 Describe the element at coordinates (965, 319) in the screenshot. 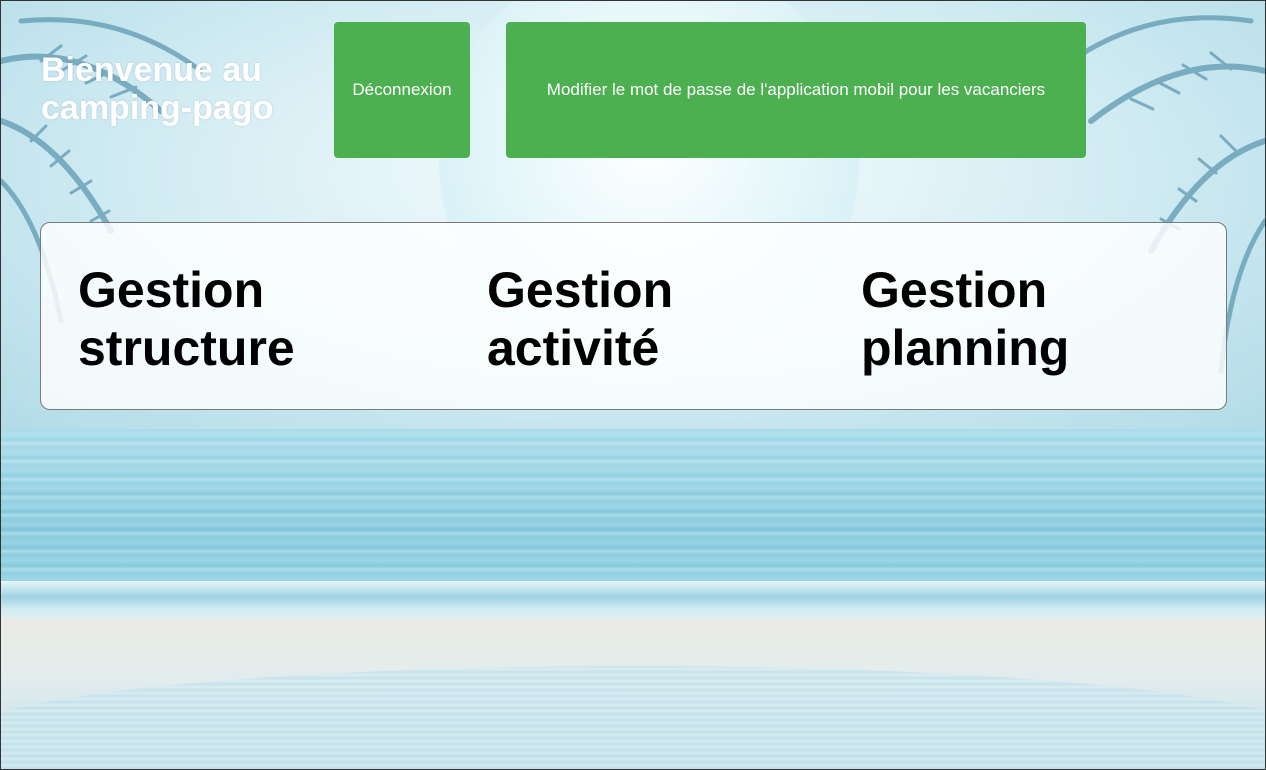

I see `menu-item-gestion-planning: Gestion planning` at that location.